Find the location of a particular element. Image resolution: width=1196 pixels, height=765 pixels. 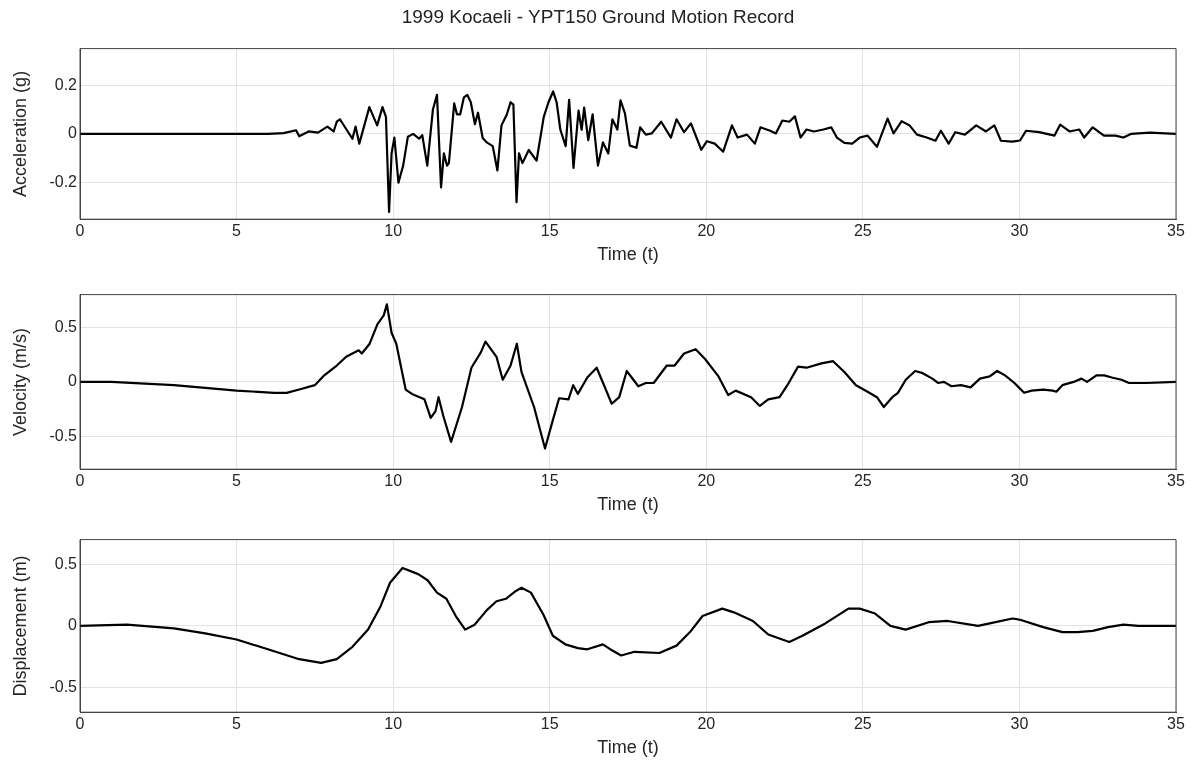

chart-title: 1999 Kocaeli - YPT150 Ground Motion Record is located at coordinates (598, 17).